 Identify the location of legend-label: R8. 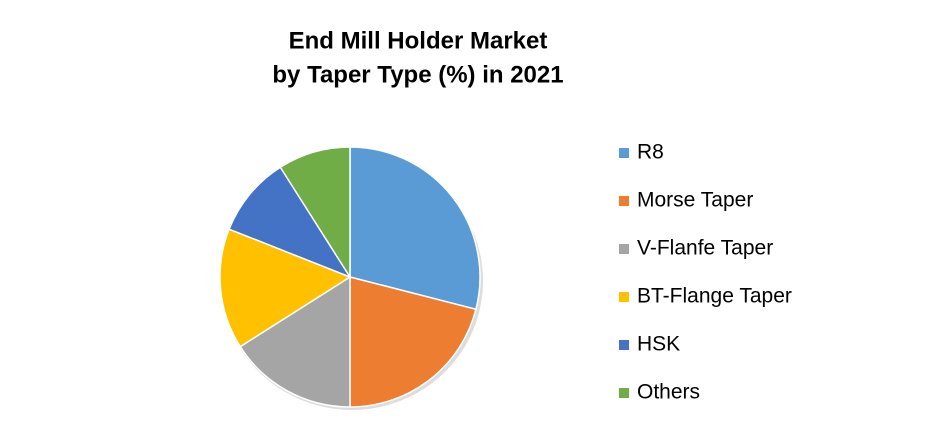
(650, 152).